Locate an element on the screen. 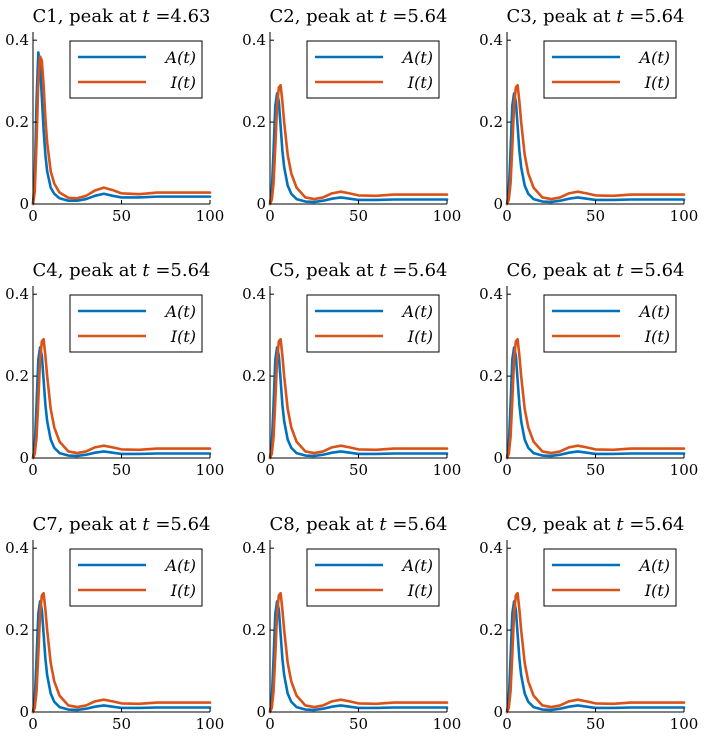 The image size is (706, 741). subplot-title: C2, peak at t =5.64 is located at coordinates (358, 16).